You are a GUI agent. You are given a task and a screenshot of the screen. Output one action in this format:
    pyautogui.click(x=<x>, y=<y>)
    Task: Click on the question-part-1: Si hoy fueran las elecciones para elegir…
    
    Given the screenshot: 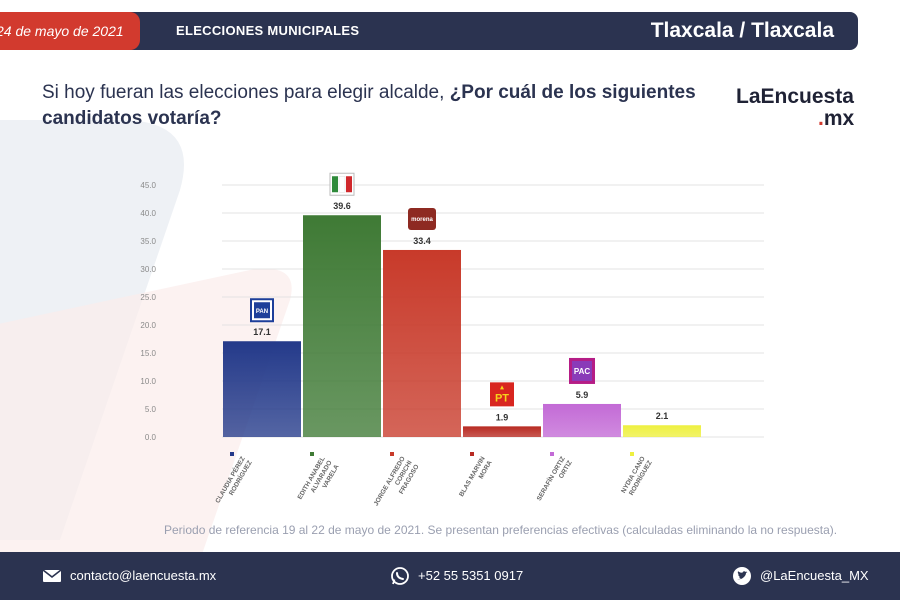 What is the action you would take?
    pyautogui.click(x=243, y=92)
    